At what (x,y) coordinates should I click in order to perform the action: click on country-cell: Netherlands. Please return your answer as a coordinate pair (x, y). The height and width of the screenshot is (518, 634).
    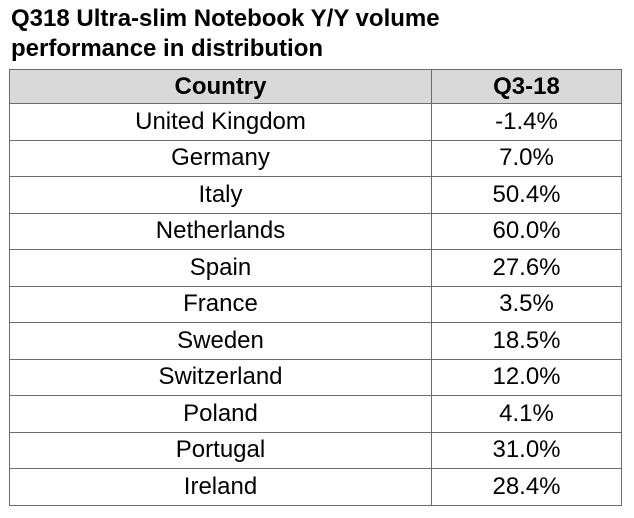
    Looking at the image, I should click on (220, 231).